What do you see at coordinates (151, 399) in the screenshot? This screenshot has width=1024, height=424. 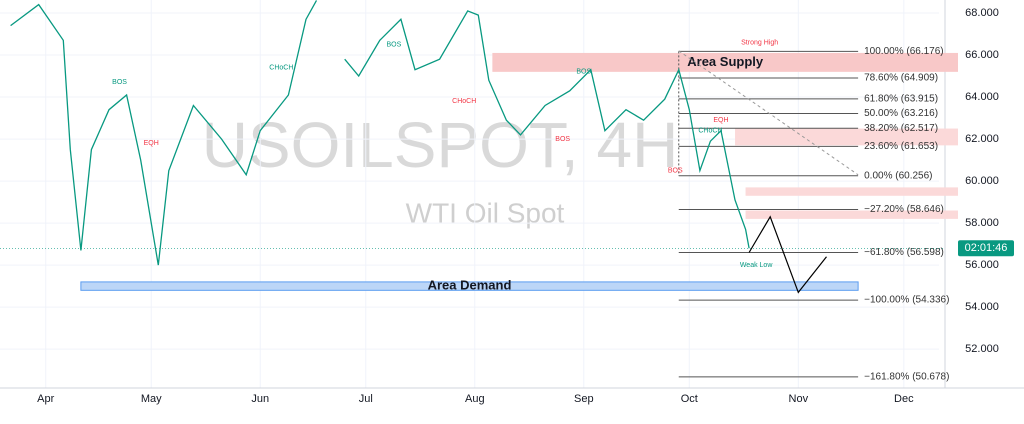 I see `x-tick-label: May` at bounding box center [151, 399].